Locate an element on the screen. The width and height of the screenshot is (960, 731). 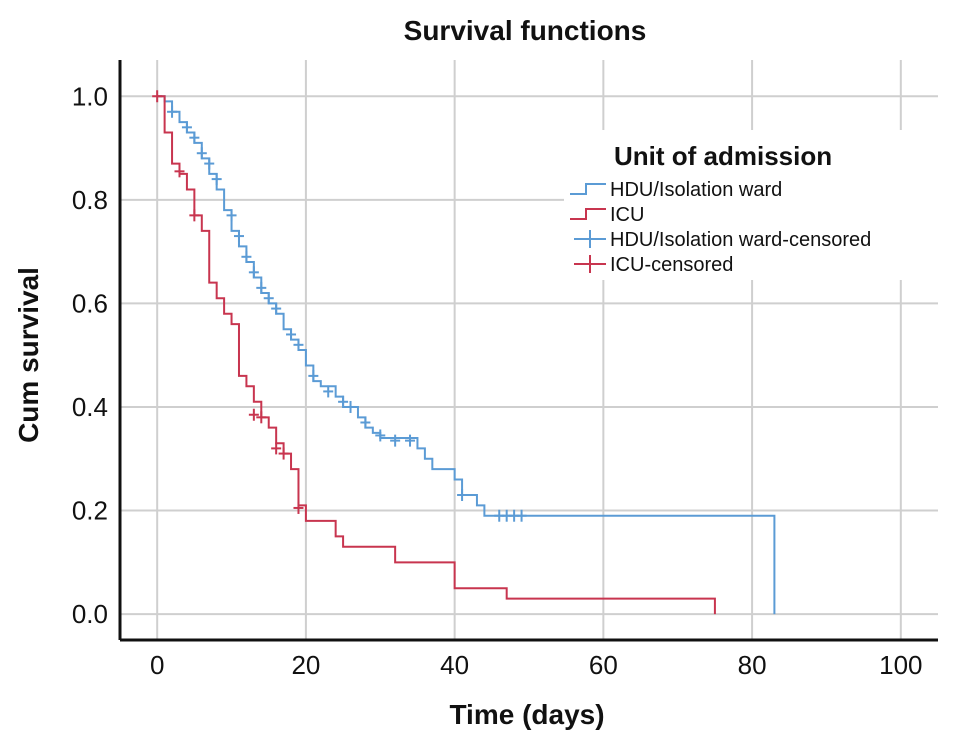
y-tick-label: 0.4 is located at coordinates (90, 407).